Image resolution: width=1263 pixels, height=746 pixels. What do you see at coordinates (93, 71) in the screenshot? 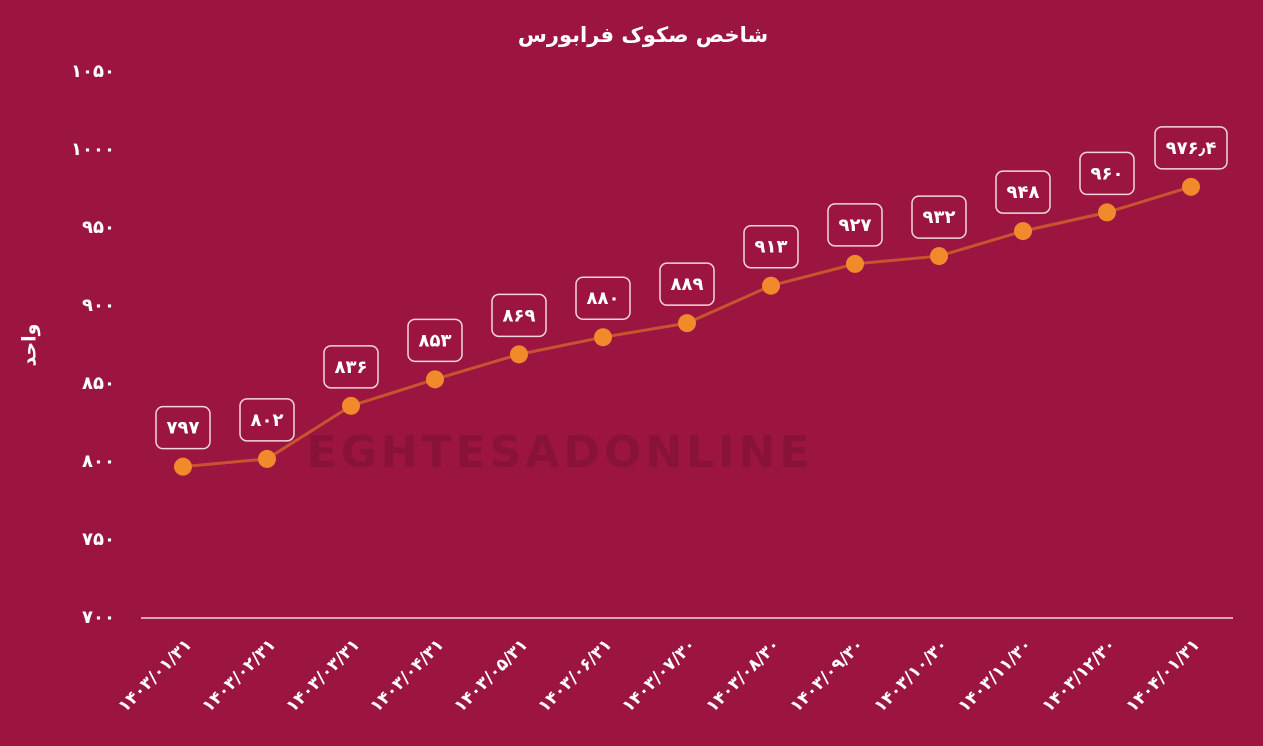
I see `y-tick-label: ۱۰۵۰` at bounding box center [93, 71].